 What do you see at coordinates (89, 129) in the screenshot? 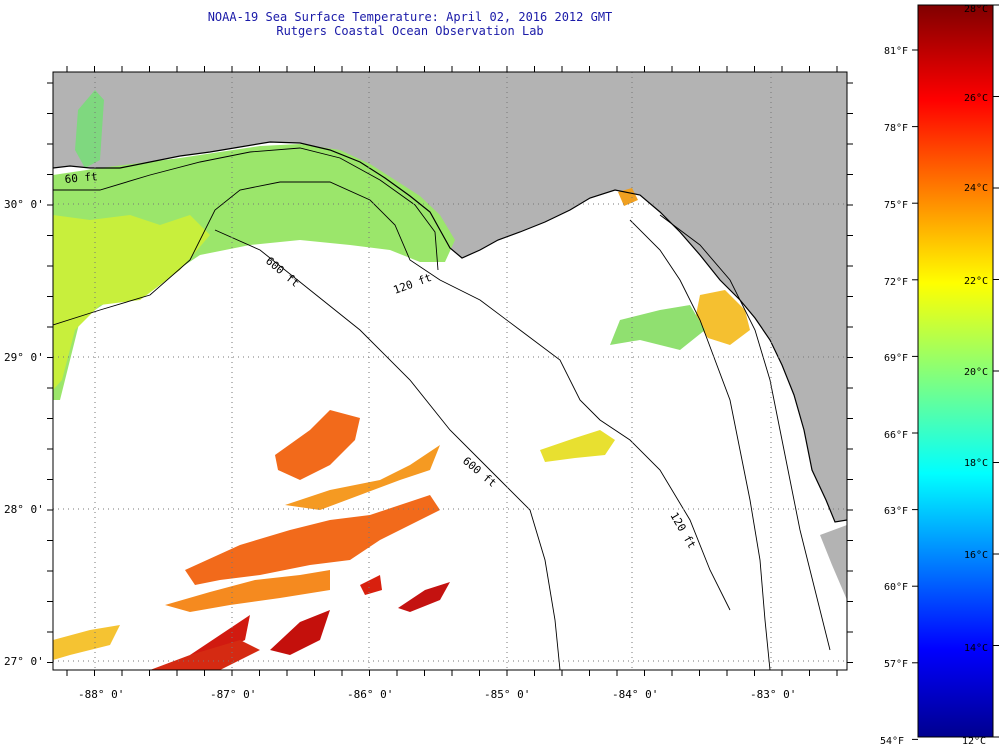
I see `sst-patch-pensacola-bay` at bounding box center [89, 129].